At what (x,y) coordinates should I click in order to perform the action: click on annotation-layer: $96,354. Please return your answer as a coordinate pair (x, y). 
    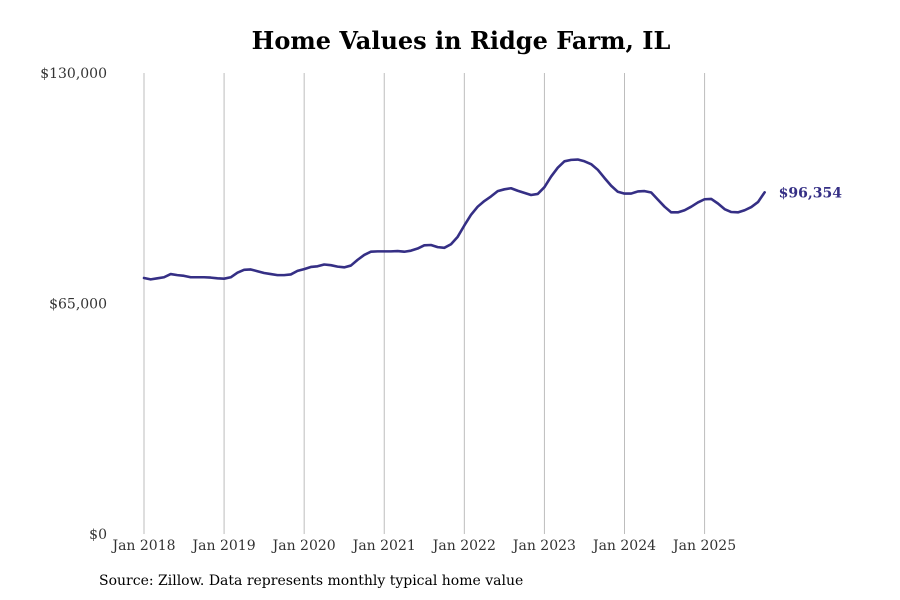
    Looking at the image, I should click on (811, 193).